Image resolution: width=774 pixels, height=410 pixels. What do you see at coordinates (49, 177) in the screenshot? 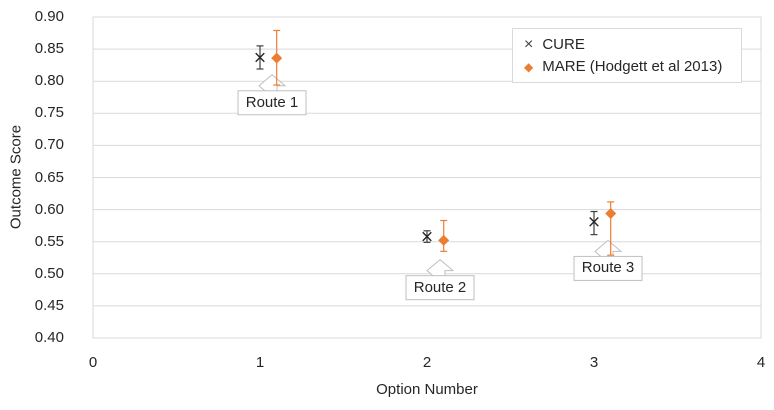
I see `y-tick-label: 0.65` at bounding box center [49, 177].